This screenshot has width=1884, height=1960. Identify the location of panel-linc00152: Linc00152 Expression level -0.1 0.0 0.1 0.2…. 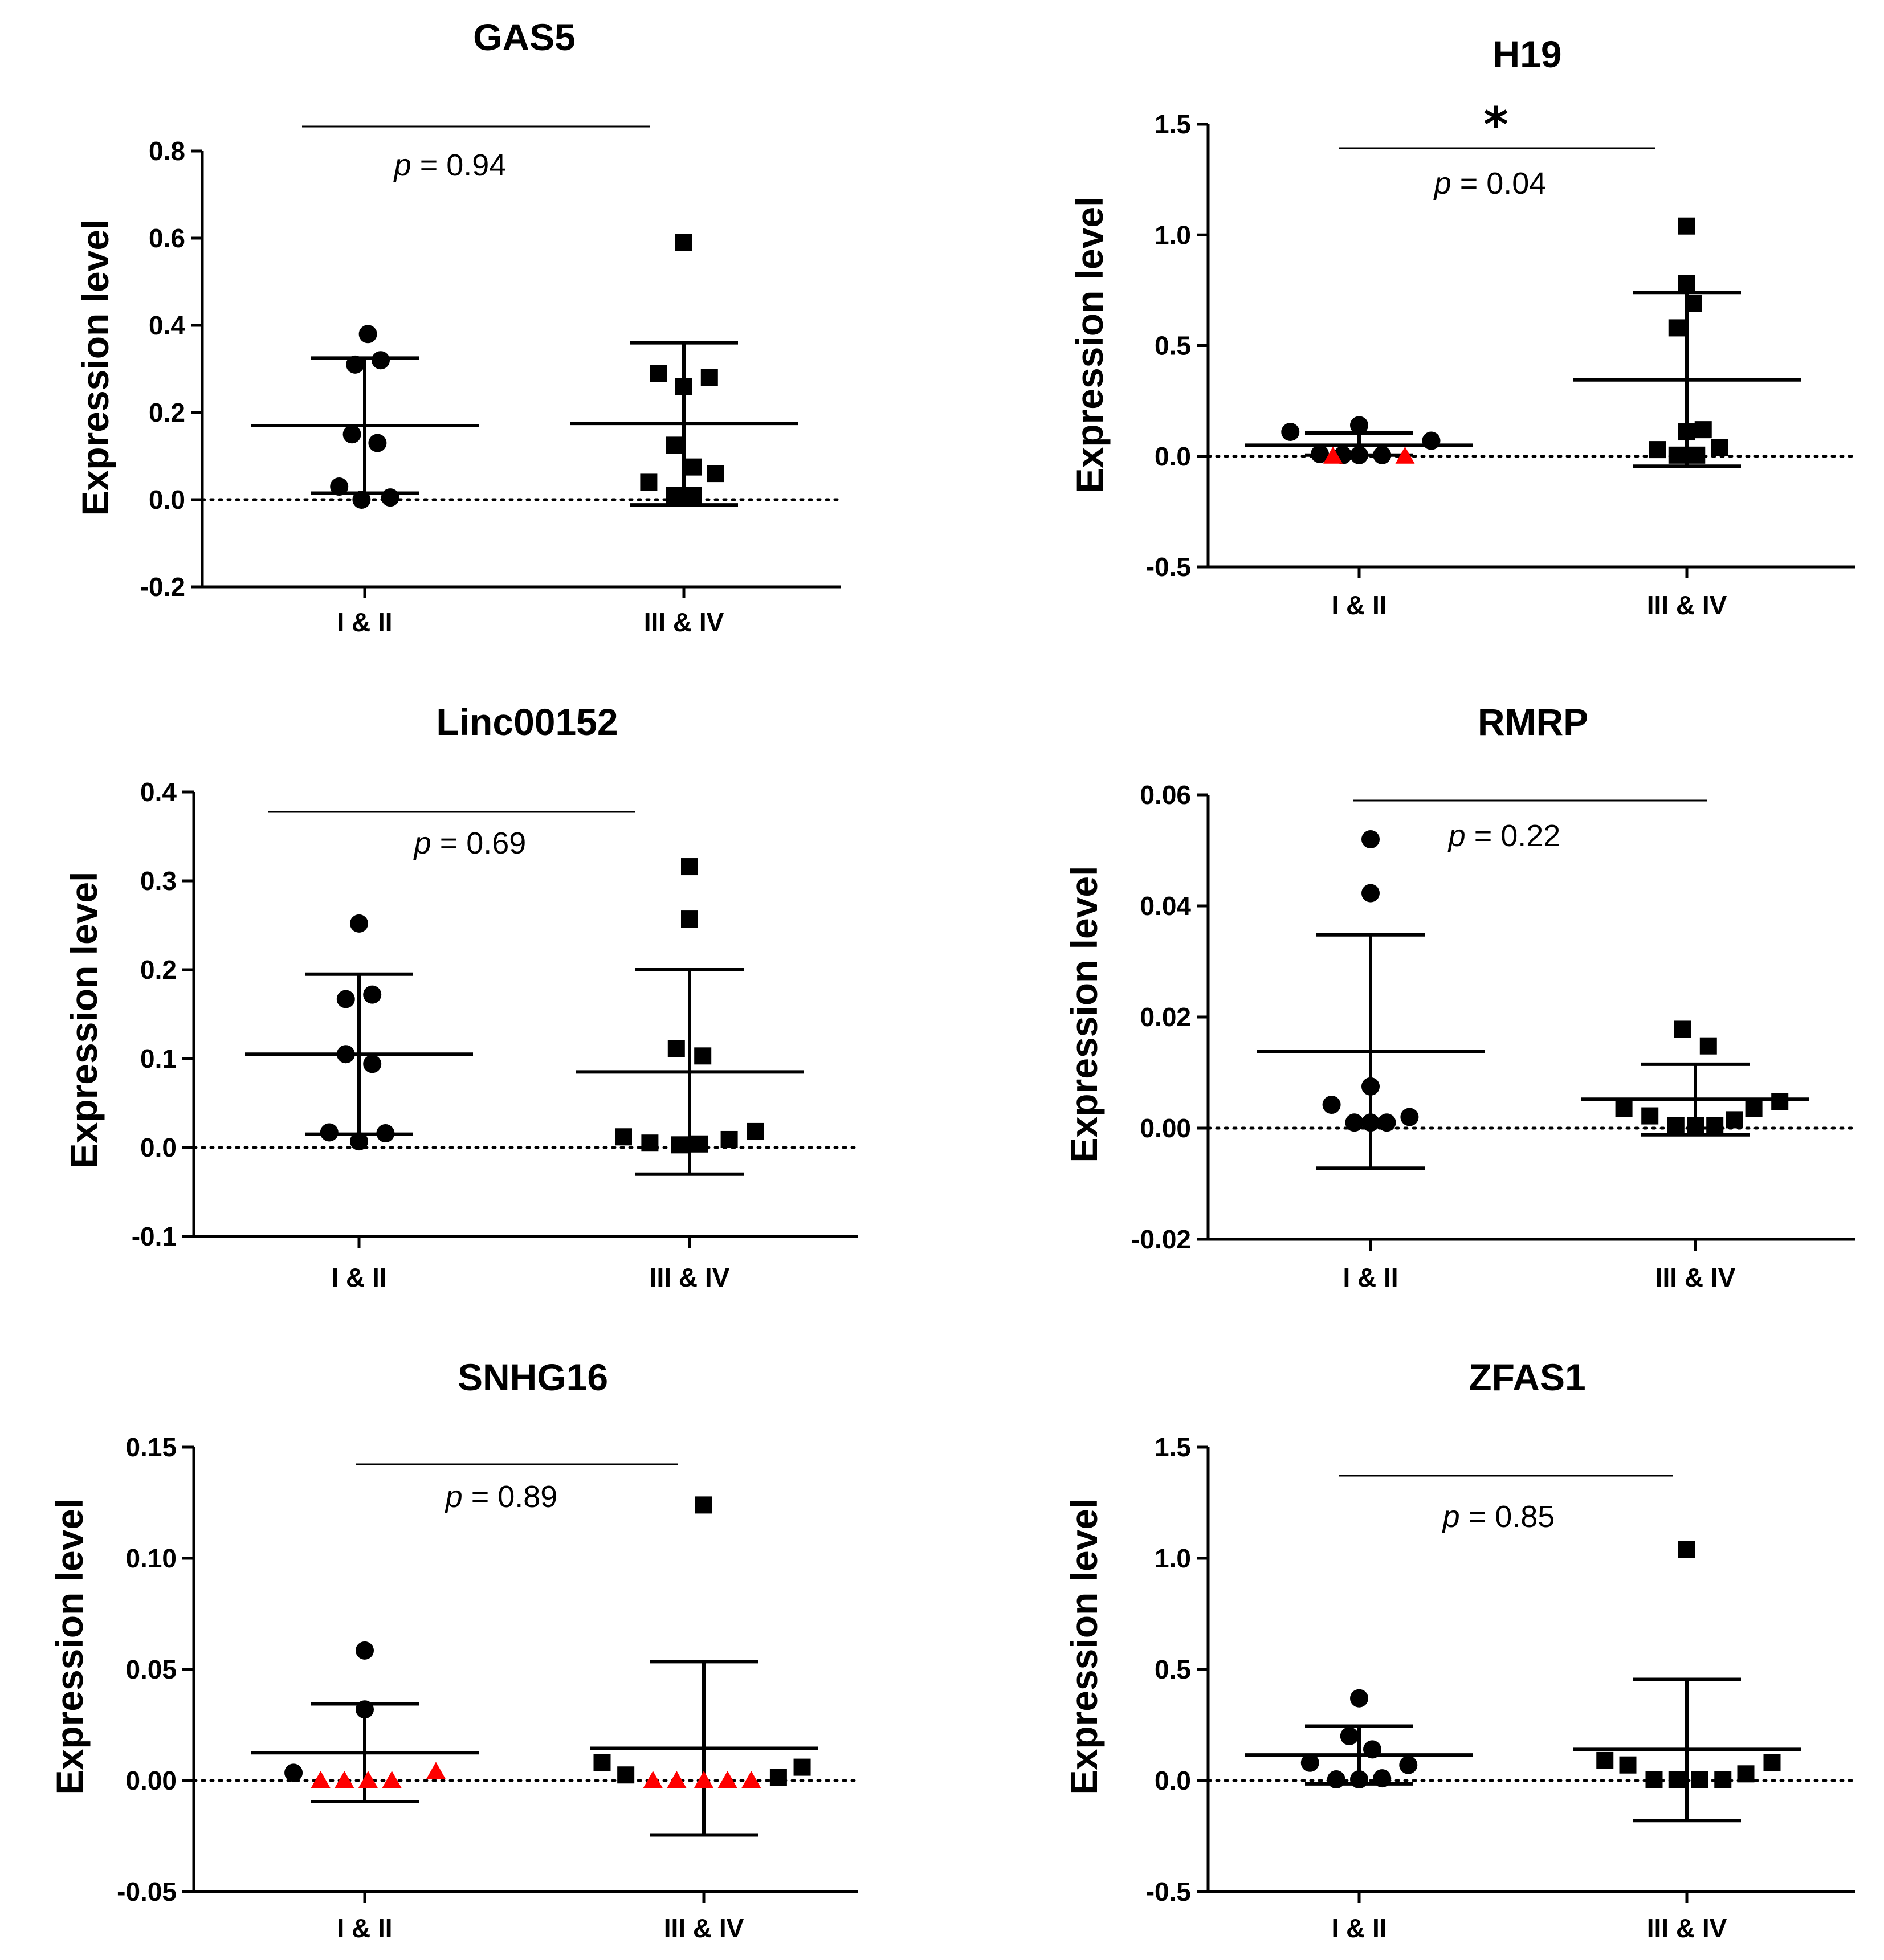
(461, 996).